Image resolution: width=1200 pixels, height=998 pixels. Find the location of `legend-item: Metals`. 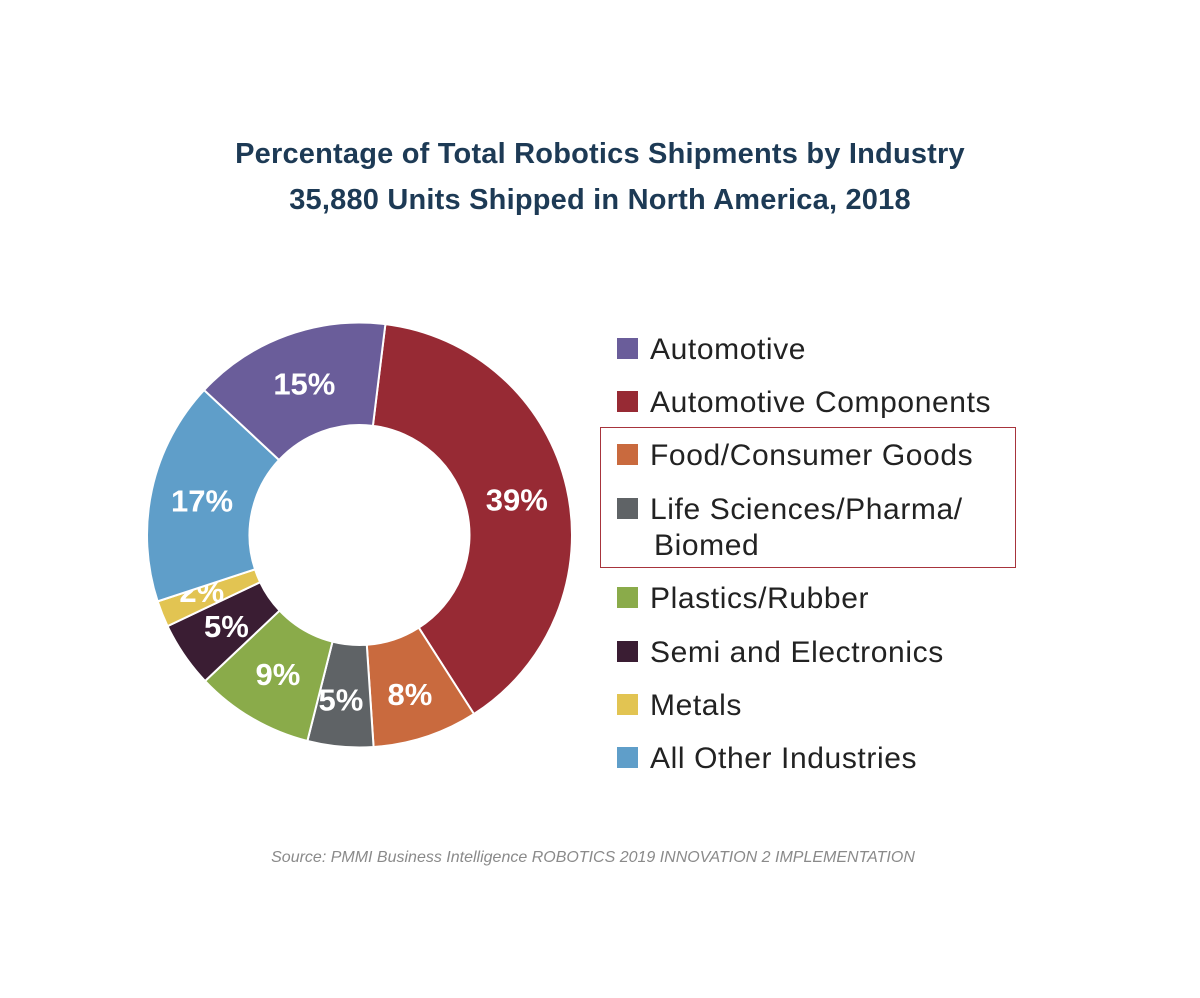

legend-item: Metals is located at coordinates (679, 706).